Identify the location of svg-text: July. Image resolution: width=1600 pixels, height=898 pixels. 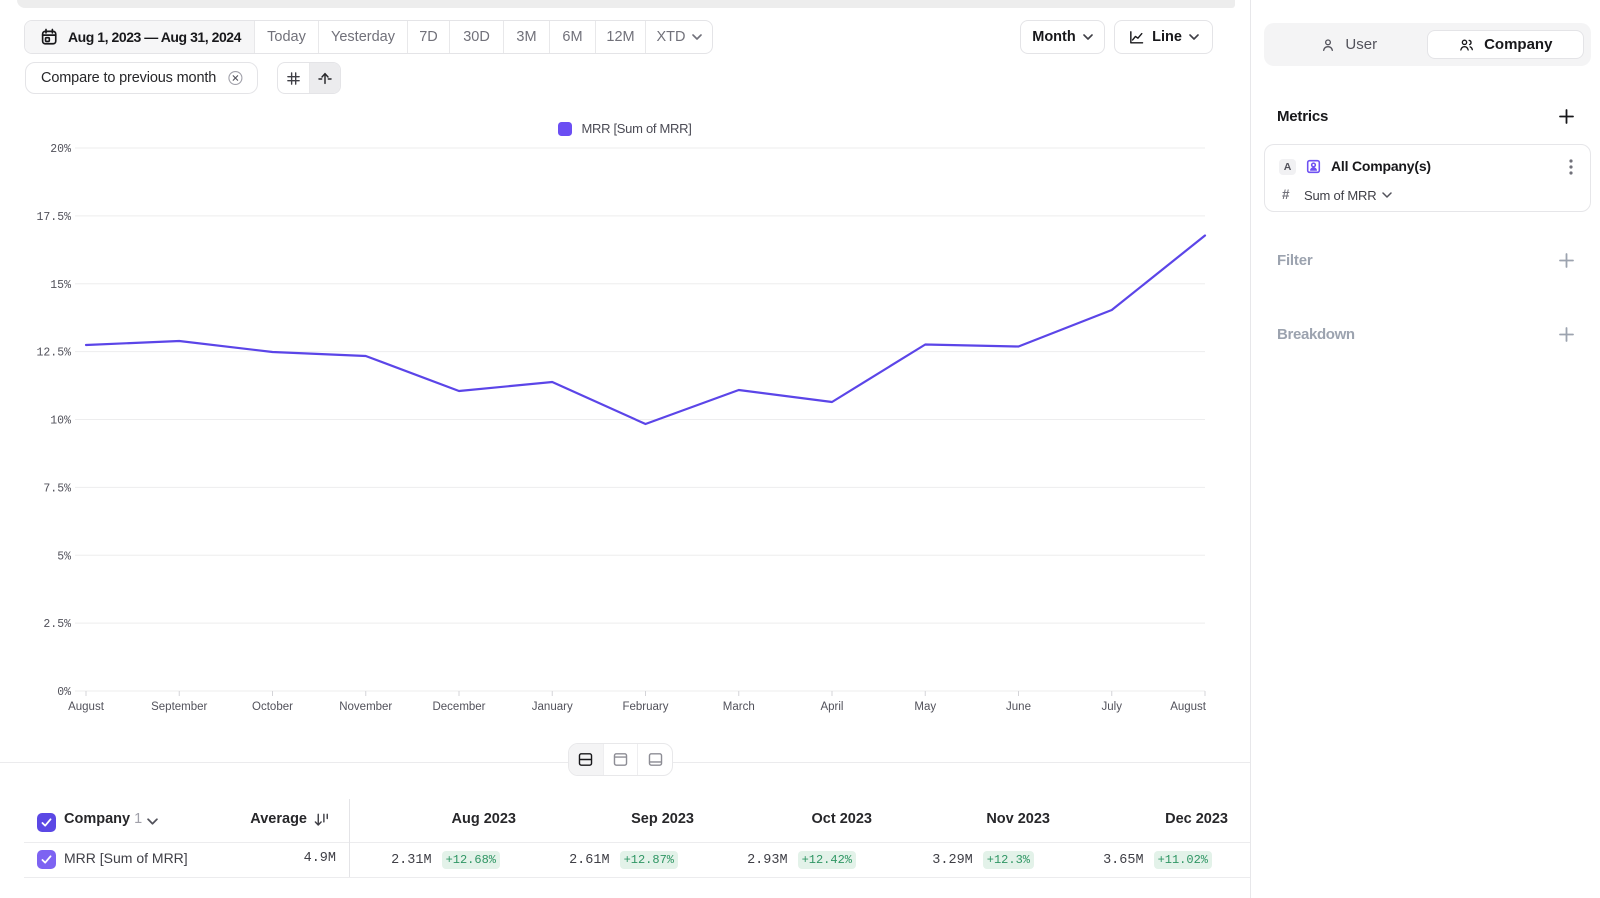
(1112, 707).